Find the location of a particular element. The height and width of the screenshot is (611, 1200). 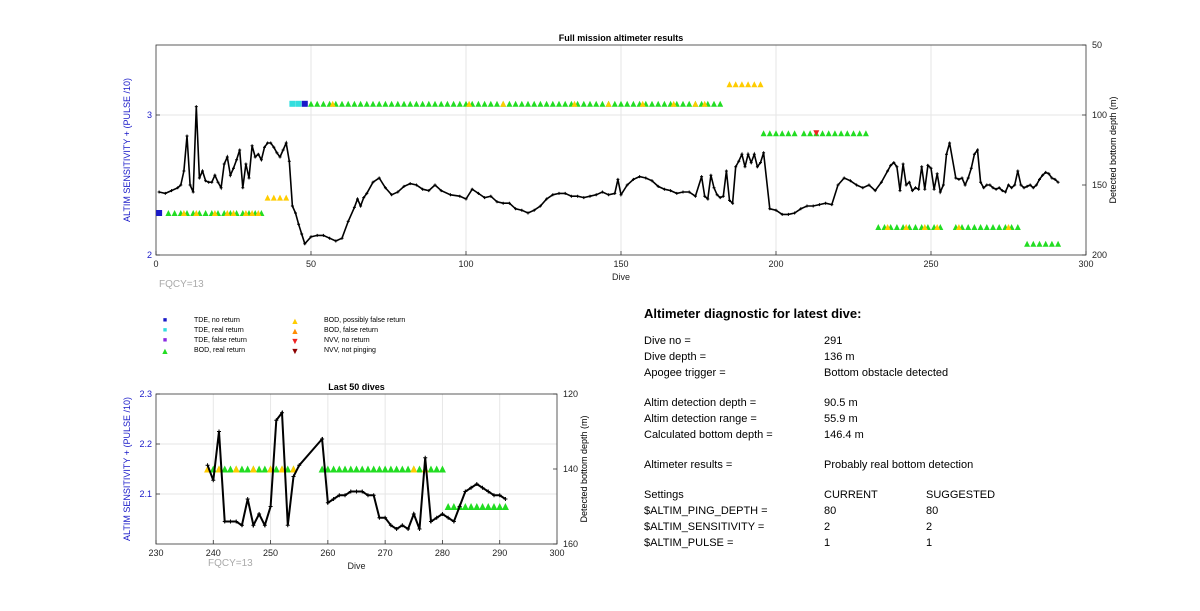

sensitivity-label: $ALTIM_SENSITIVITY = is located at coordinates (704, 527).